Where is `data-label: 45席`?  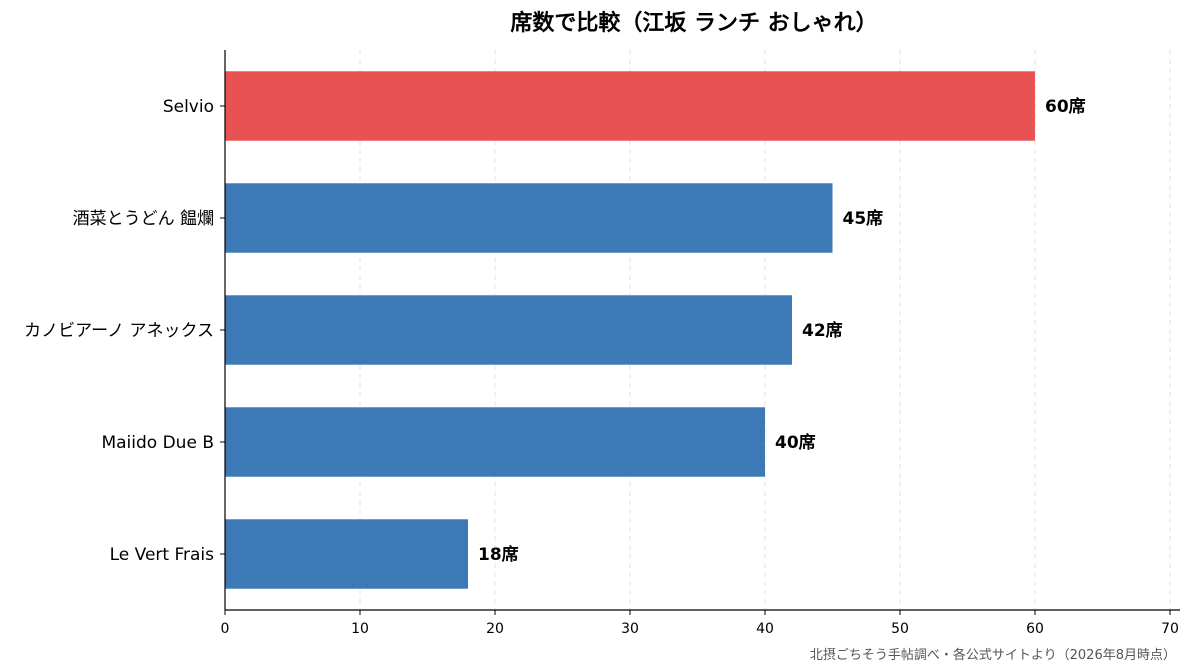
data-label: 45席 is located at coordinates (863, 218).